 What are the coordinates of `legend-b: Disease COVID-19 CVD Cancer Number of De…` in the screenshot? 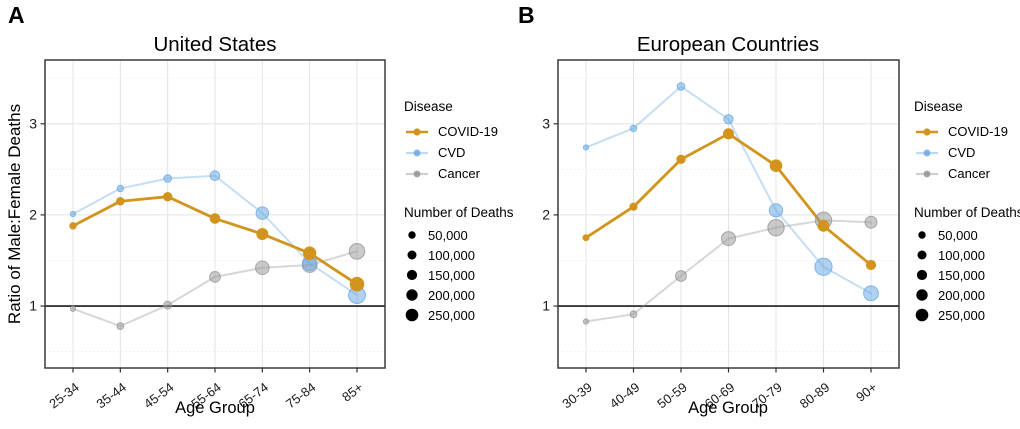 It's located at (967, 212).